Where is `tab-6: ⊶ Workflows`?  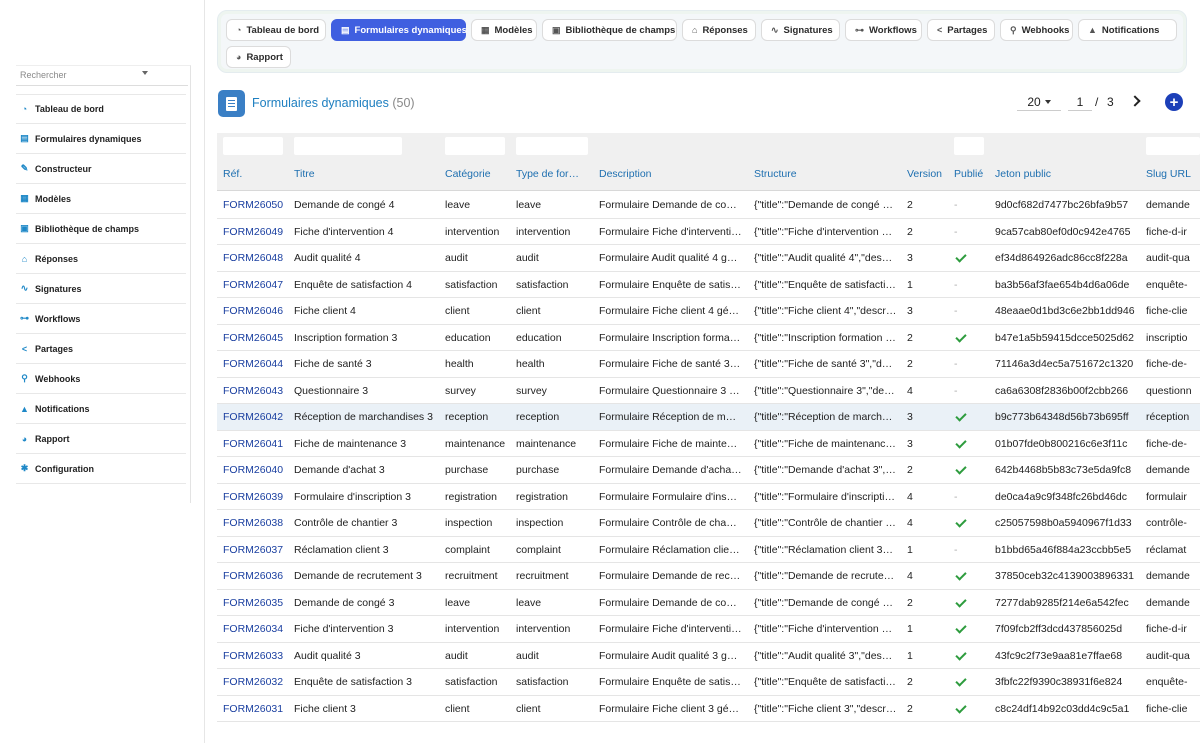 tab-6: ⊶ Workflows is located at coordinates (883, 30).